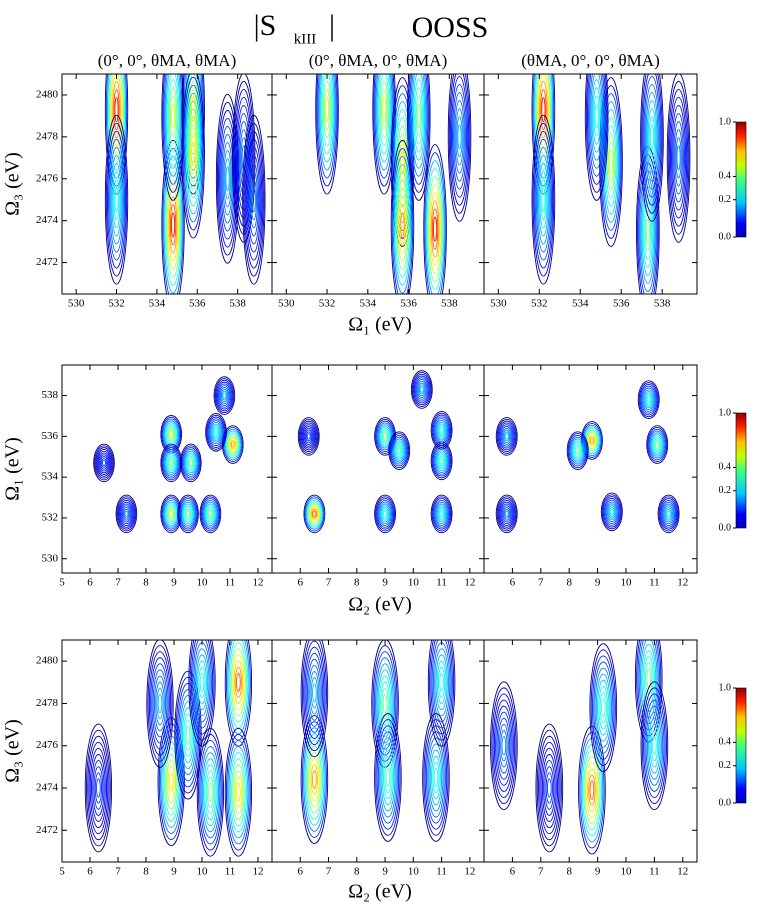 The width and height of the screenshot is (765, 902). I want to click on title-label: OOSS, so click(450, 27).